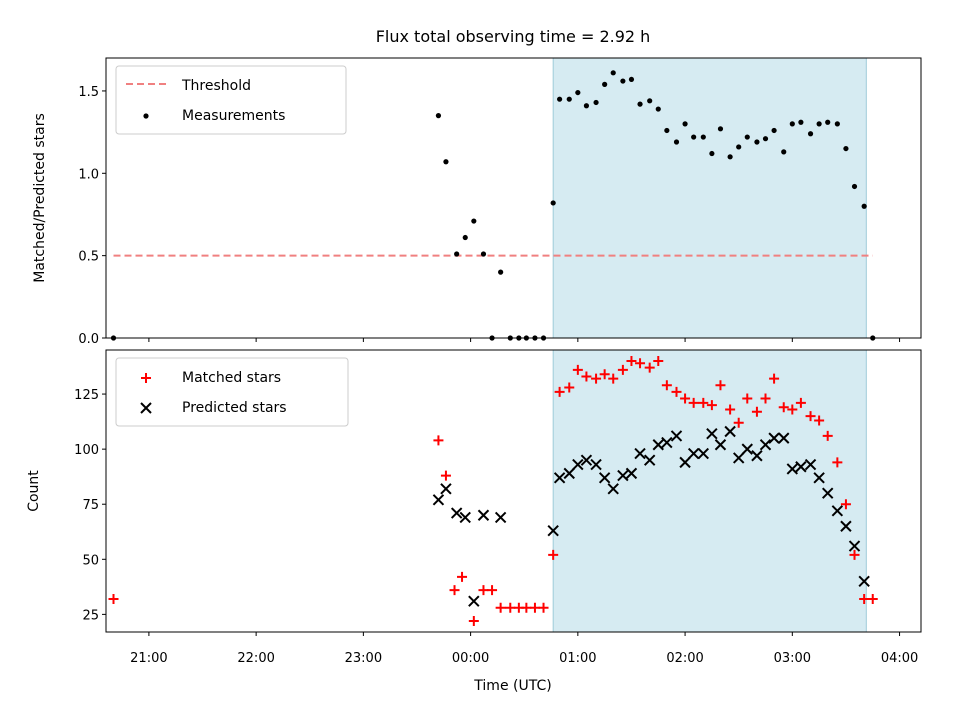 This screenshot has height=720, width=960. Describe the element at coordinates (86, 395) in the screenshot. I see `y-tick-label: 125` at that location.